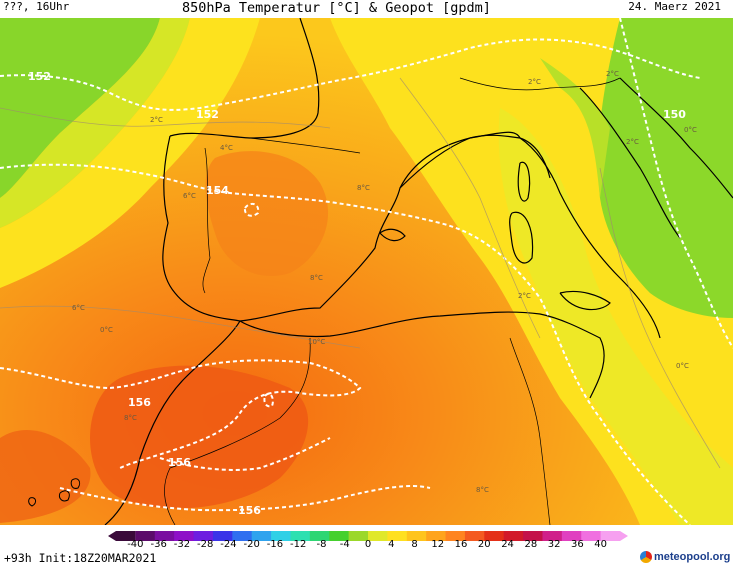 The image size is (733, 566). Describe the element at coordinates (245, 498) in the screenshot. I see `contour-156-c` at that location.